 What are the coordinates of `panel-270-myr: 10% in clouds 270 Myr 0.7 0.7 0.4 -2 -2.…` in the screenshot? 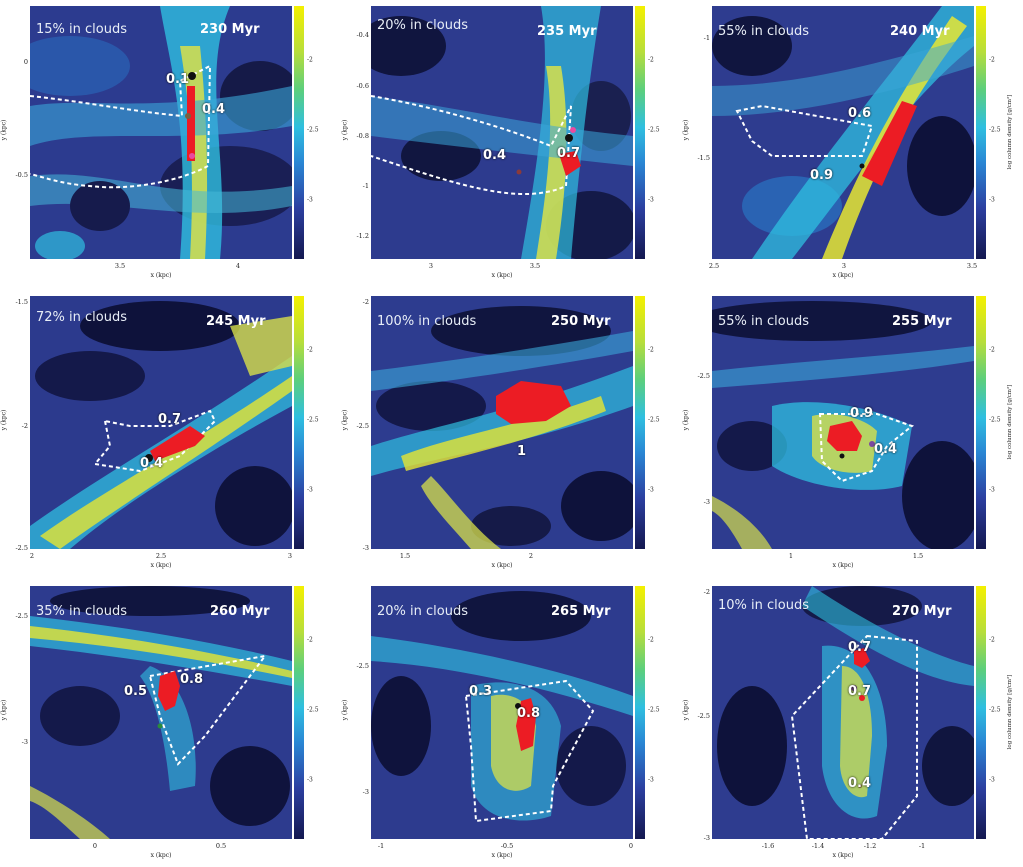 It's located at (852, 723).